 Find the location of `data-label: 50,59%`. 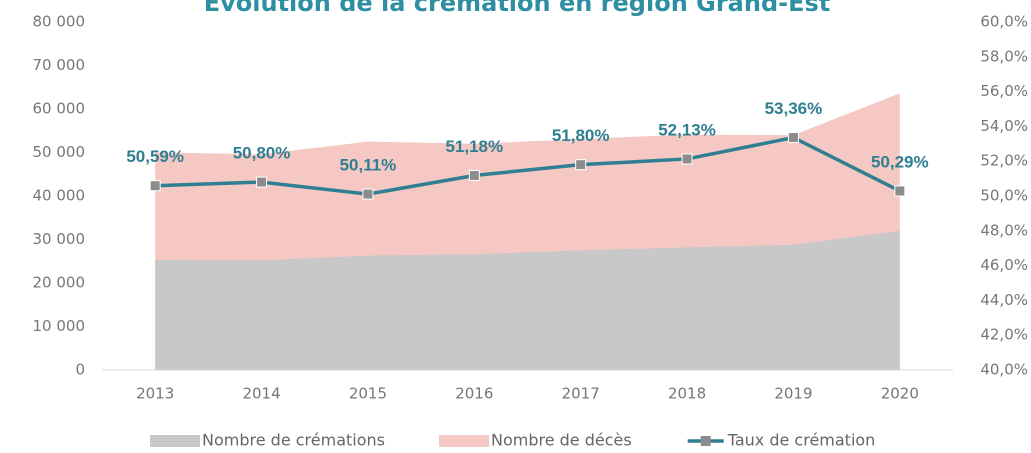

data-label: 50,59% is located at coordinates (155, 156).